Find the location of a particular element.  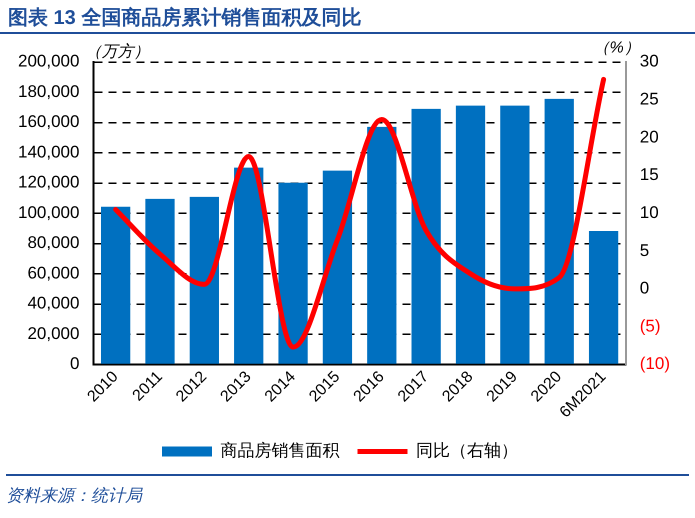

y-tick-label: 80,000 is located at coordinates (53, 242).